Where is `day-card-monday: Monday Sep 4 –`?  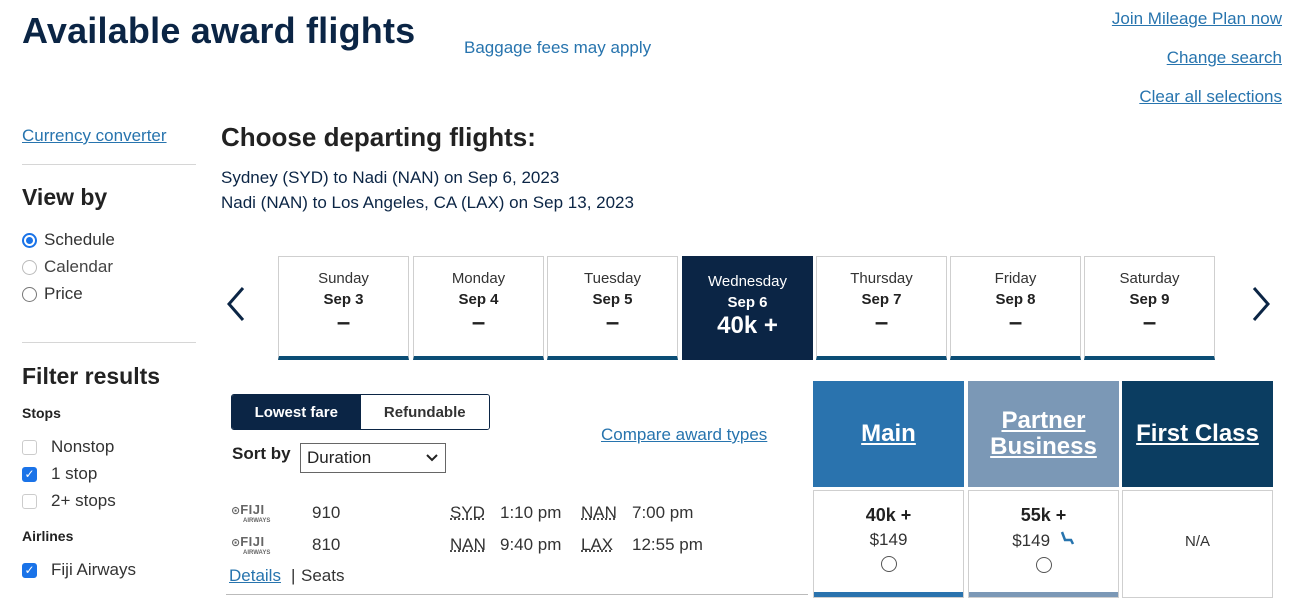 day-card-monday: Monday Sep 4 – is located at coordinates (478, 308).